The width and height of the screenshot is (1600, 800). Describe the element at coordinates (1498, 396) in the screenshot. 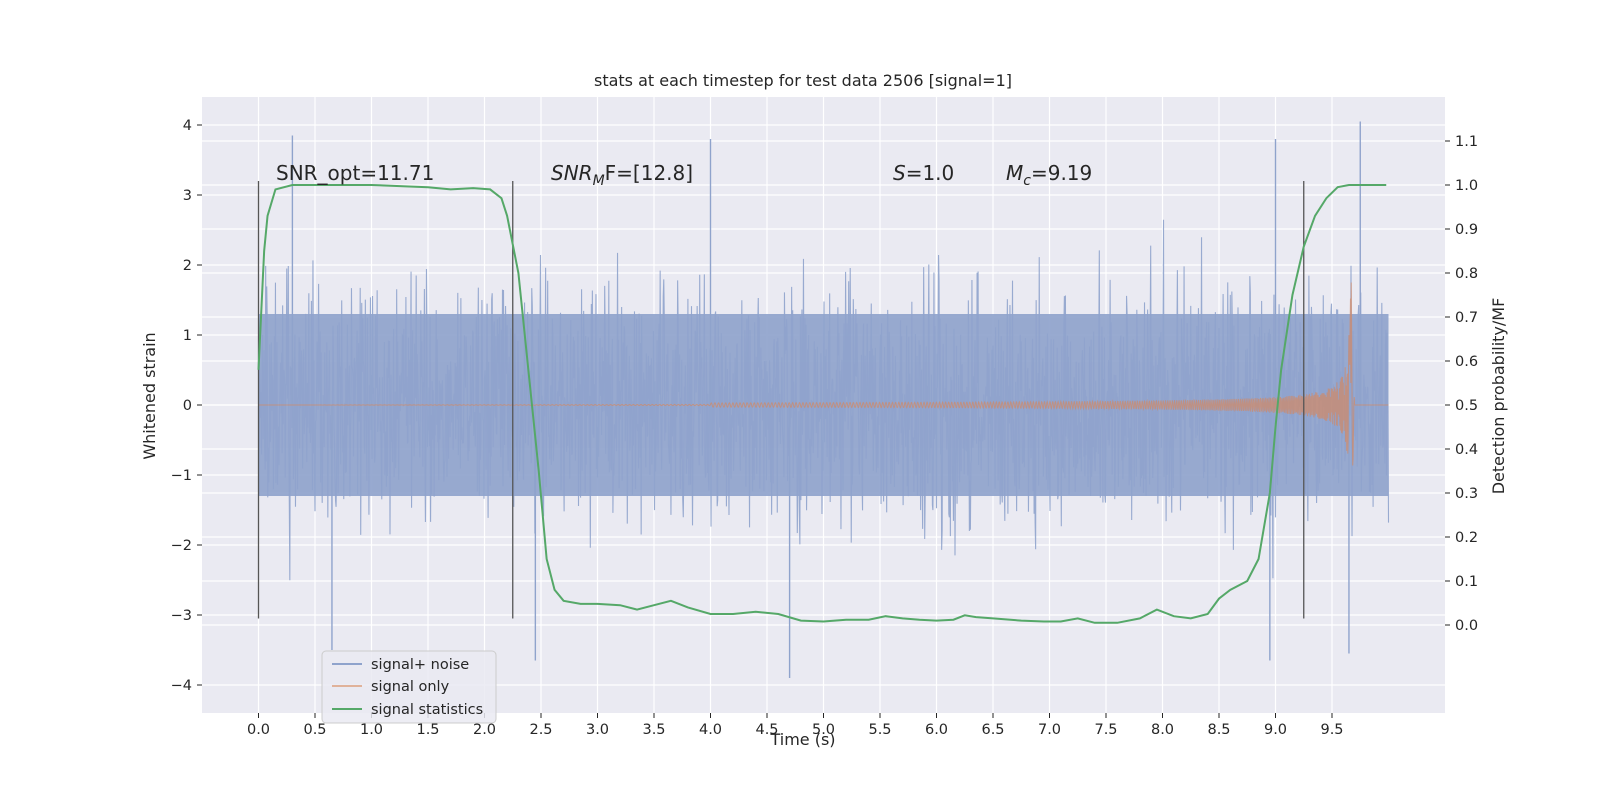

I see `y-axis-right-label: Detection probability/MF` at that location.